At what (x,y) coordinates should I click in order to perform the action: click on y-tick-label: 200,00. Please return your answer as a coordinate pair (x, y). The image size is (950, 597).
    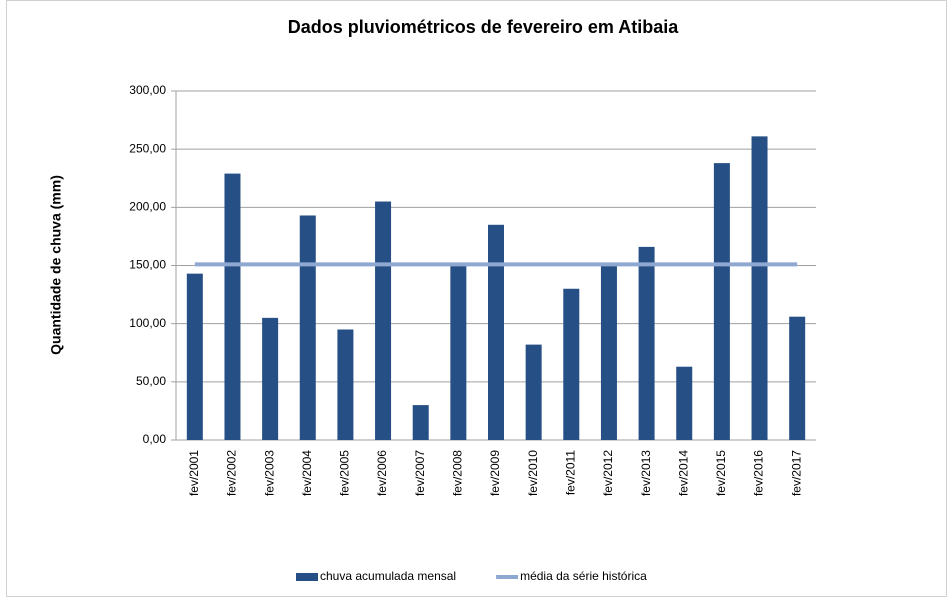
    Looking at the image, I should click on (147, 207).